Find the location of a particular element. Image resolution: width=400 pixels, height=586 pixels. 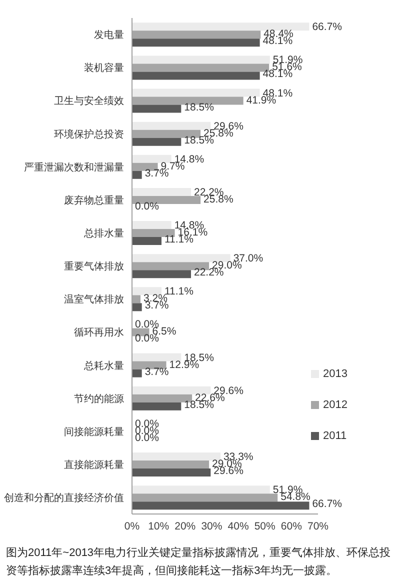

y-tick-label: 循环再用水 is located at coordinates (99, 332).